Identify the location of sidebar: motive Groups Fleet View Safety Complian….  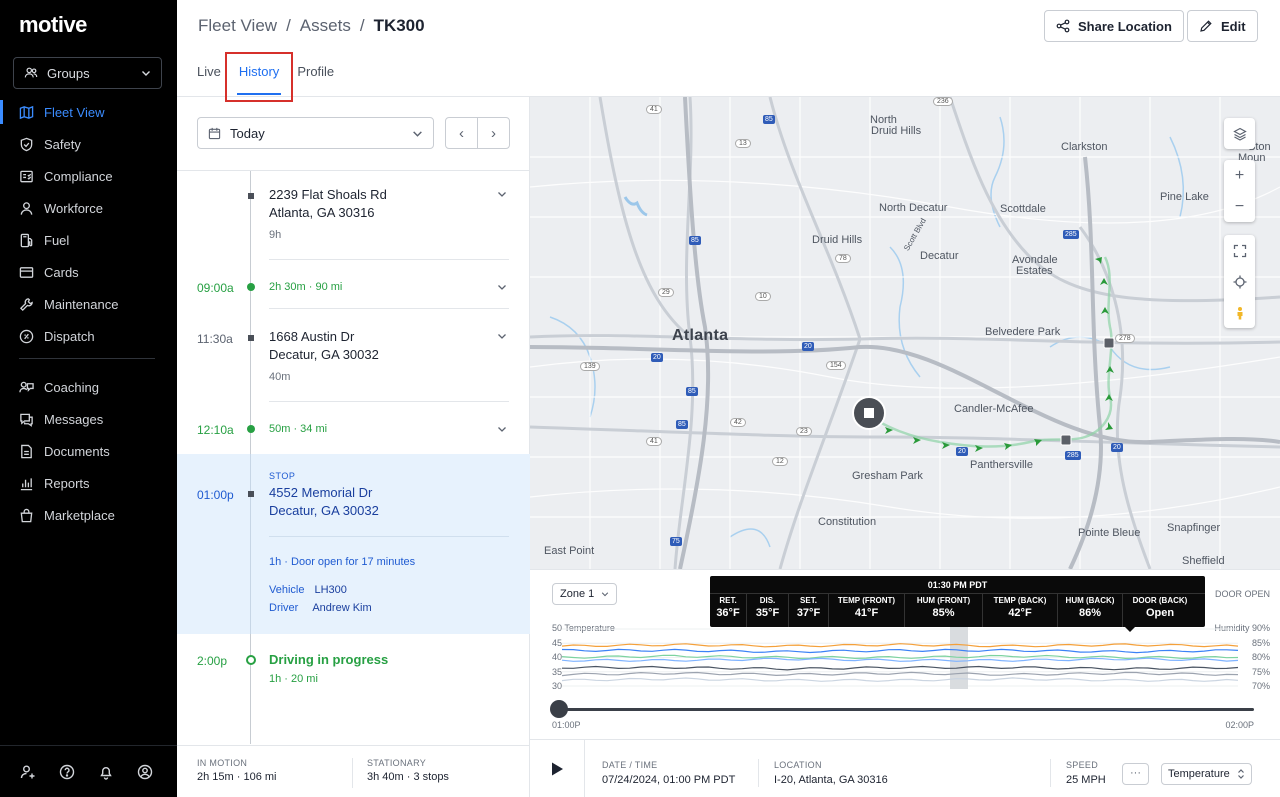
(88, 398).